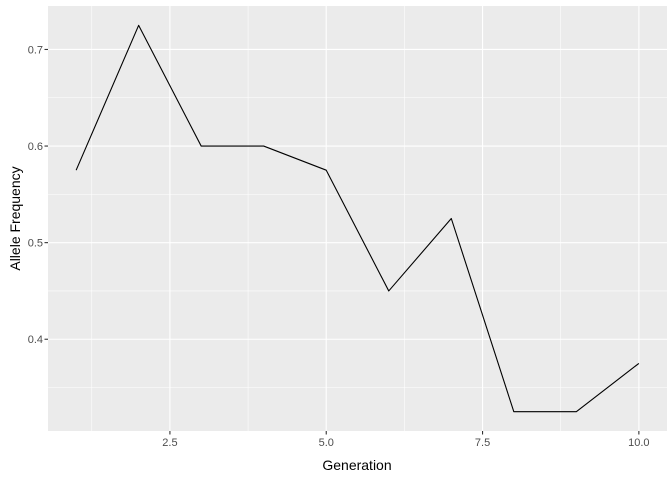 This screenshot has height=480, width=672. I want to click on x-tick-label: 10.0, so click(638, 443).